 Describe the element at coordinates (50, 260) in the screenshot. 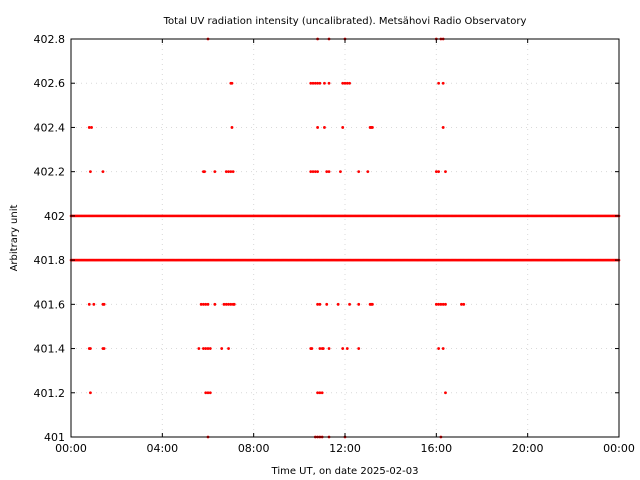

I see `y-tick-label: 401.8` at that location.